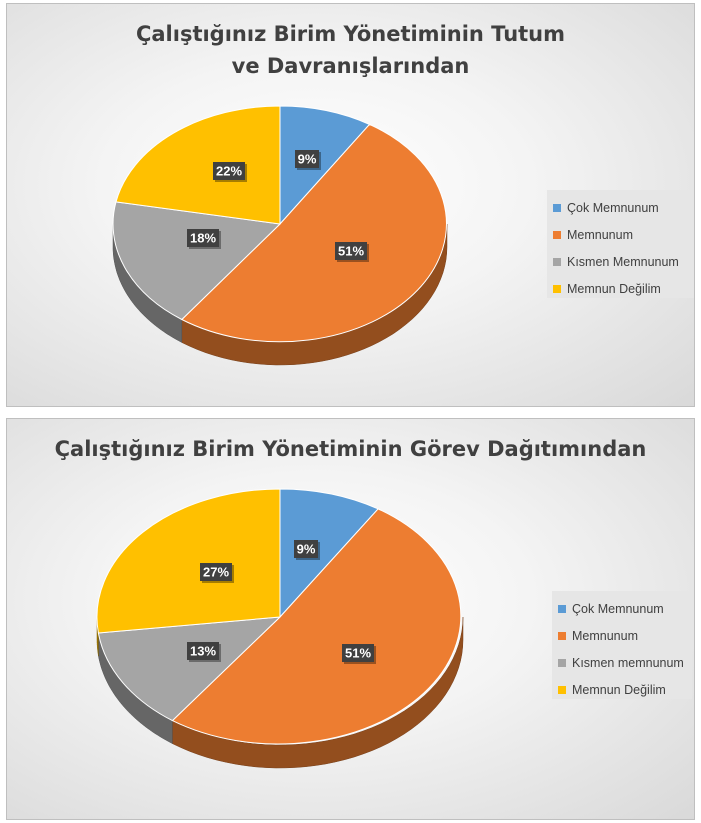 The width and height of the screenshot is (701, 823). I want to click on legend-label: Kısmen Memnunum, so click(623, 261).